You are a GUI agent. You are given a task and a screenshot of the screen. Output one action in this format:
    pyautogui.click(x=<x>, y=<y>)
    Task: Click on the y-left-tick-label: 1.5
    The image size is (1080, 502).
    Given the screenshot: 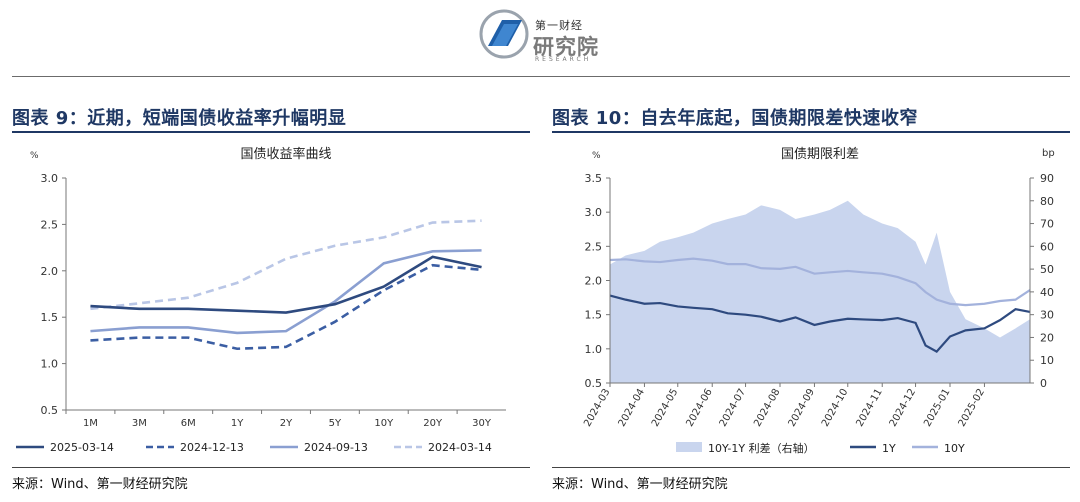 What is the action you would take?
    pyautogui.click(x=594, y=315)
    